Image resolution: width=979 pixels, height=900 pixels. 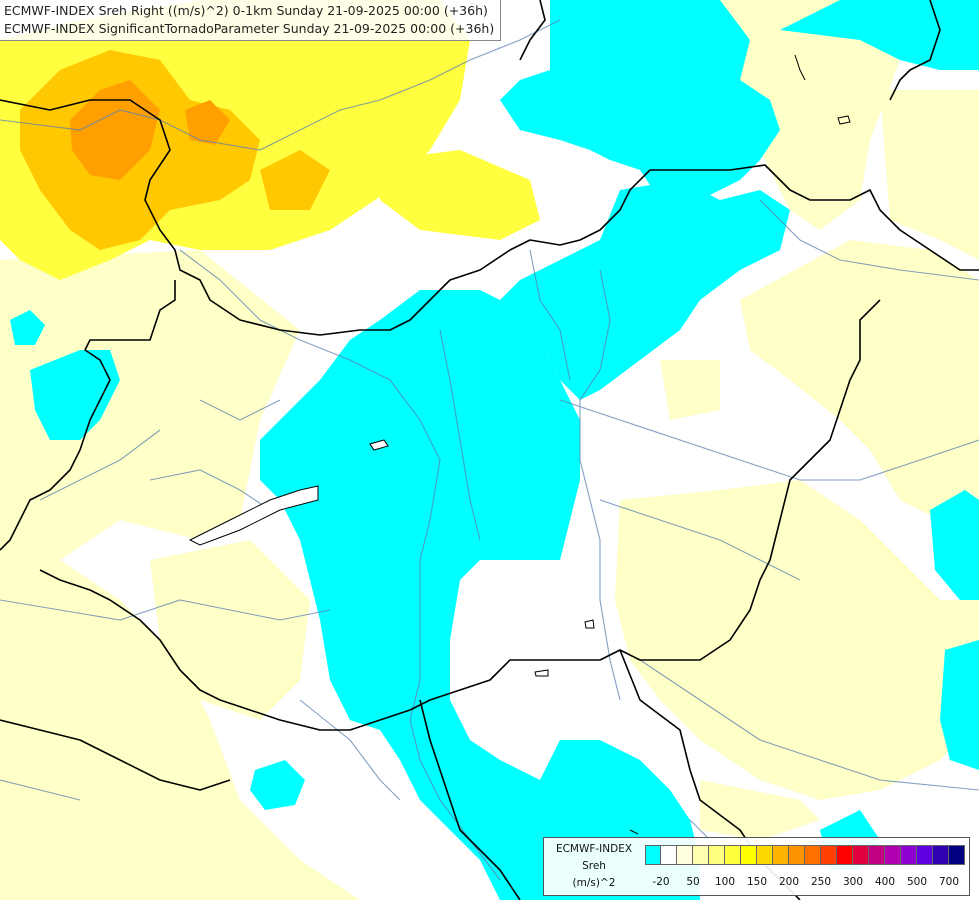 I want to click on legend-swatches, so click(x=805, y=855).